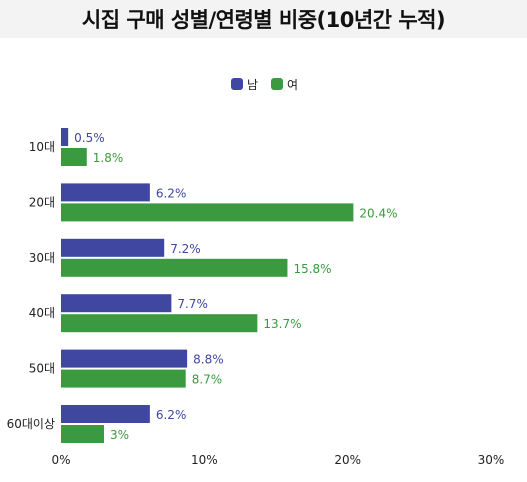  What do you see at coordinates (277, 460) in the screenshot?
I see `x-axis-ticks: 0% 10% 20% 30%` at bounding box center [277, 460].